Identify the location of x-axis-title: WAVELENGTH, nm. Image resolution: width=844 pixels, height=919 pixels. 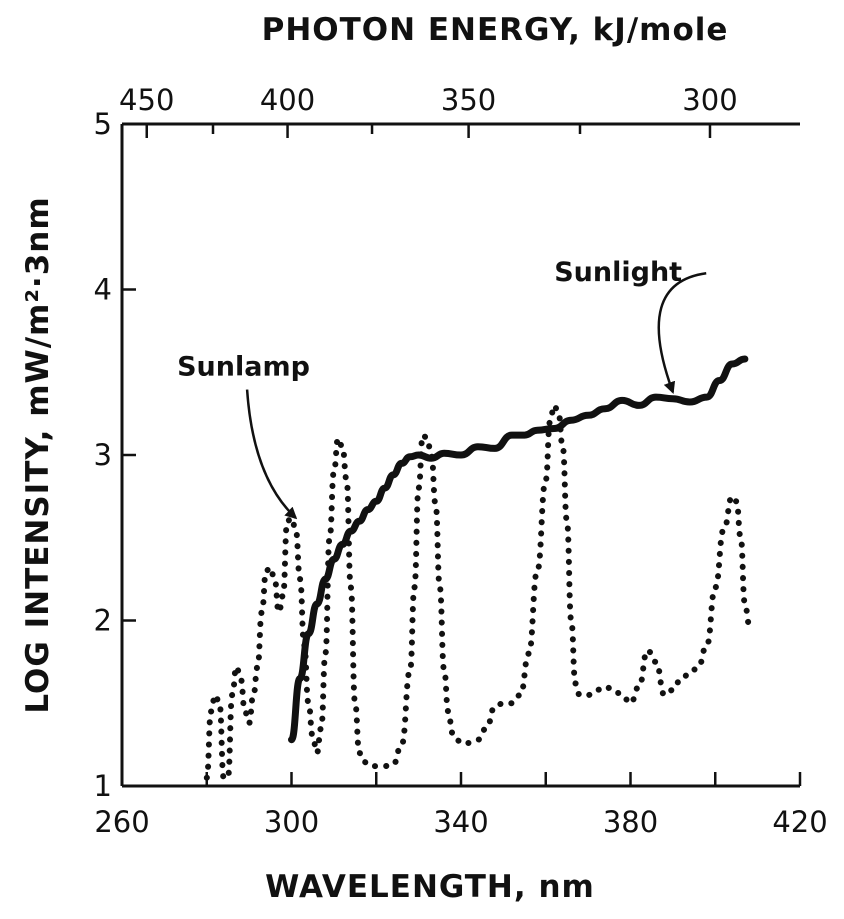
(430, 887).